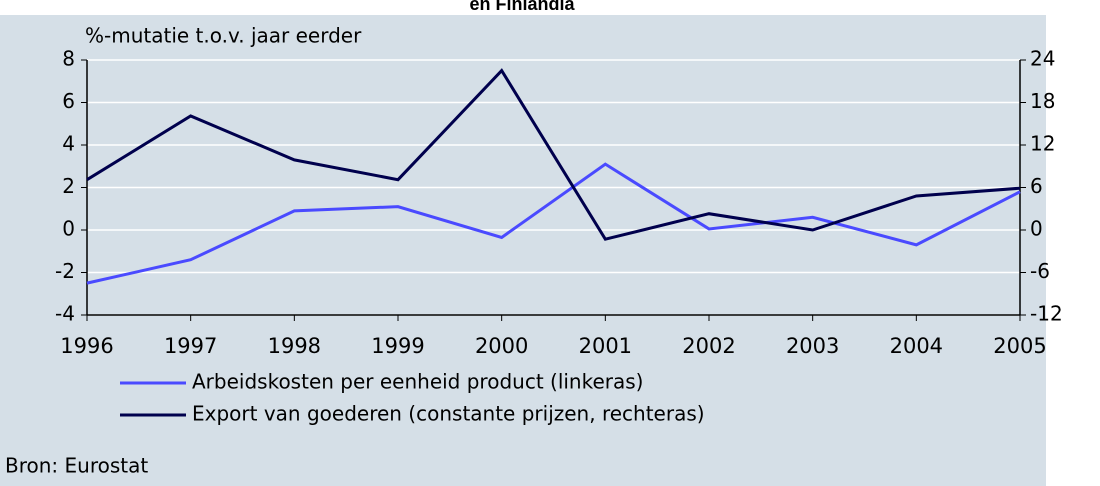 The width and height of the screenshot is (1100, 486). Describe the element at coordinates (1040, 271) in the screenshot. I see `y2-tick-label: -6` at that location.